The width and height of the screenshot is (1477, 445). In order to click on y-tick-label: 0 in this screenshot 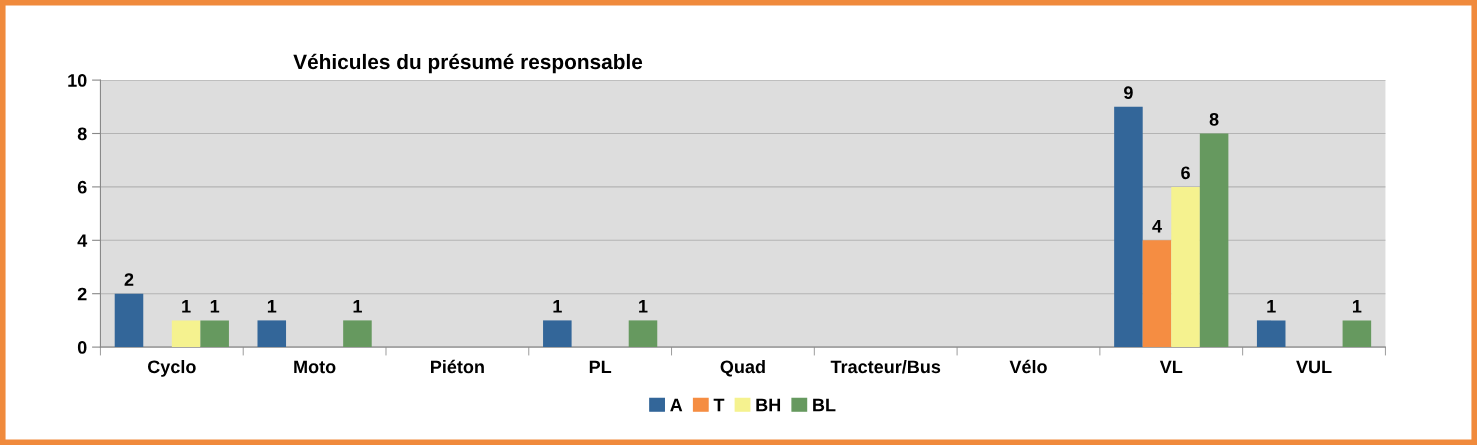, I will do `click(82, 347)`.